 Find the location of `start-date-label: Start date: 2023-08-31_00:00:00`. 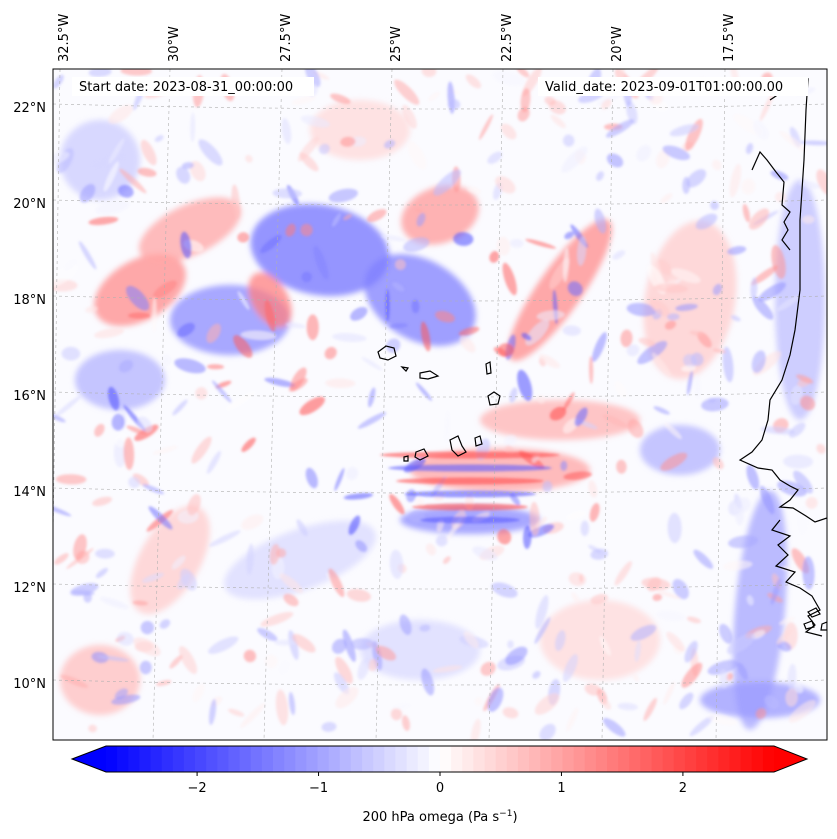

start-date-label: Start date: 2023-08-31_00:00:00 is located at coordinates (186, 87).